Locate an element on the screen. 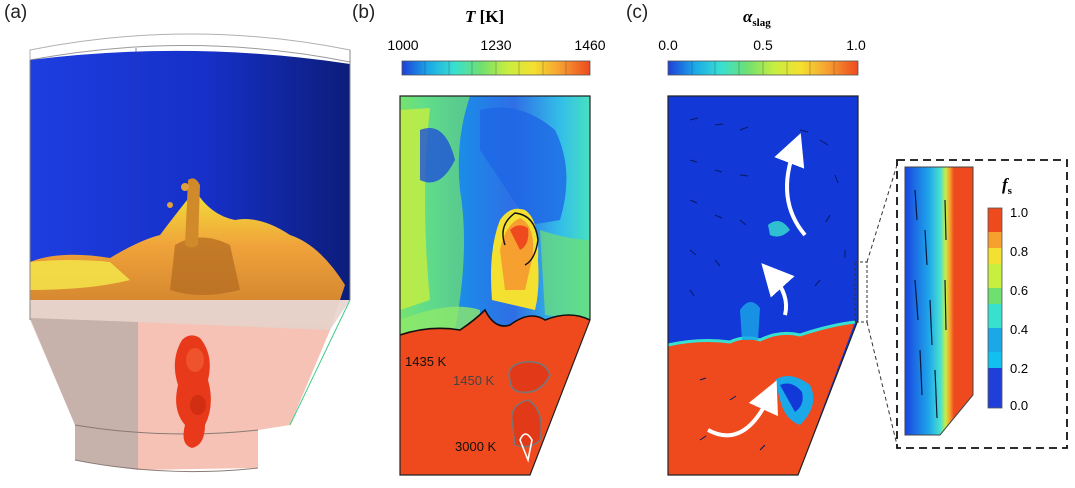 Image resolution: width=1075 pixels, height=488 pixels. zoom-region-marker is located at coordinates (861, 292).